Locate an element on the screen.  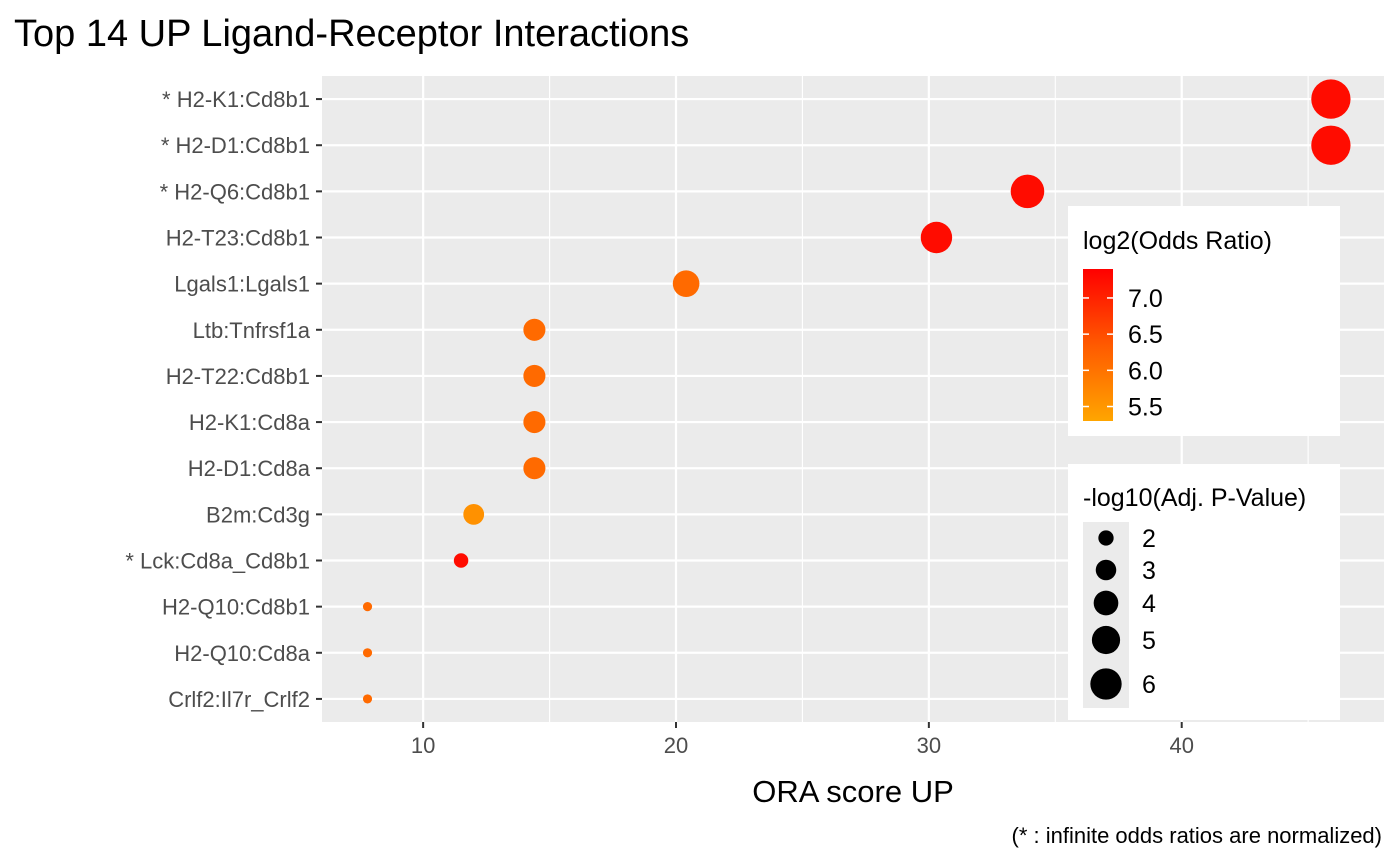
chart-title: Top 14 UP Ligand-Receptor Interactions is located at coordinates (351, 34).